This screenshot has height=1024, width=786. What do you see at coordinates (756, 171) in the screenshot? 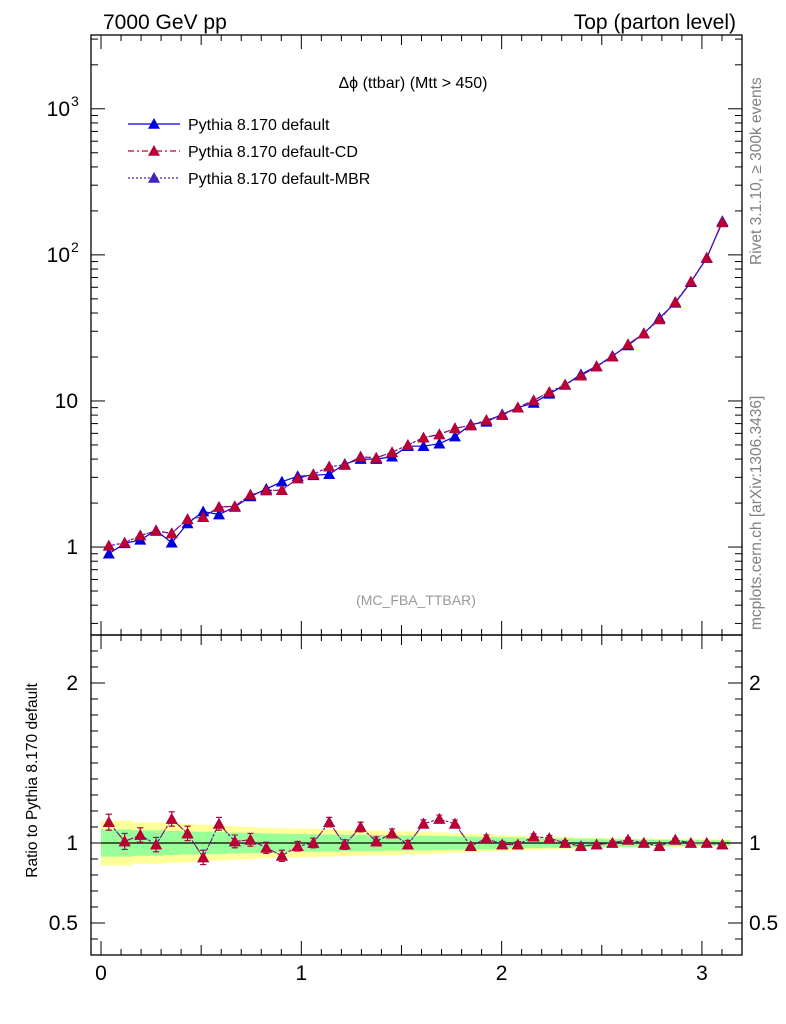
I see `rivet-label: Rivet 3.1.10, ≥ 300k events` at bounding box center [756, 171].